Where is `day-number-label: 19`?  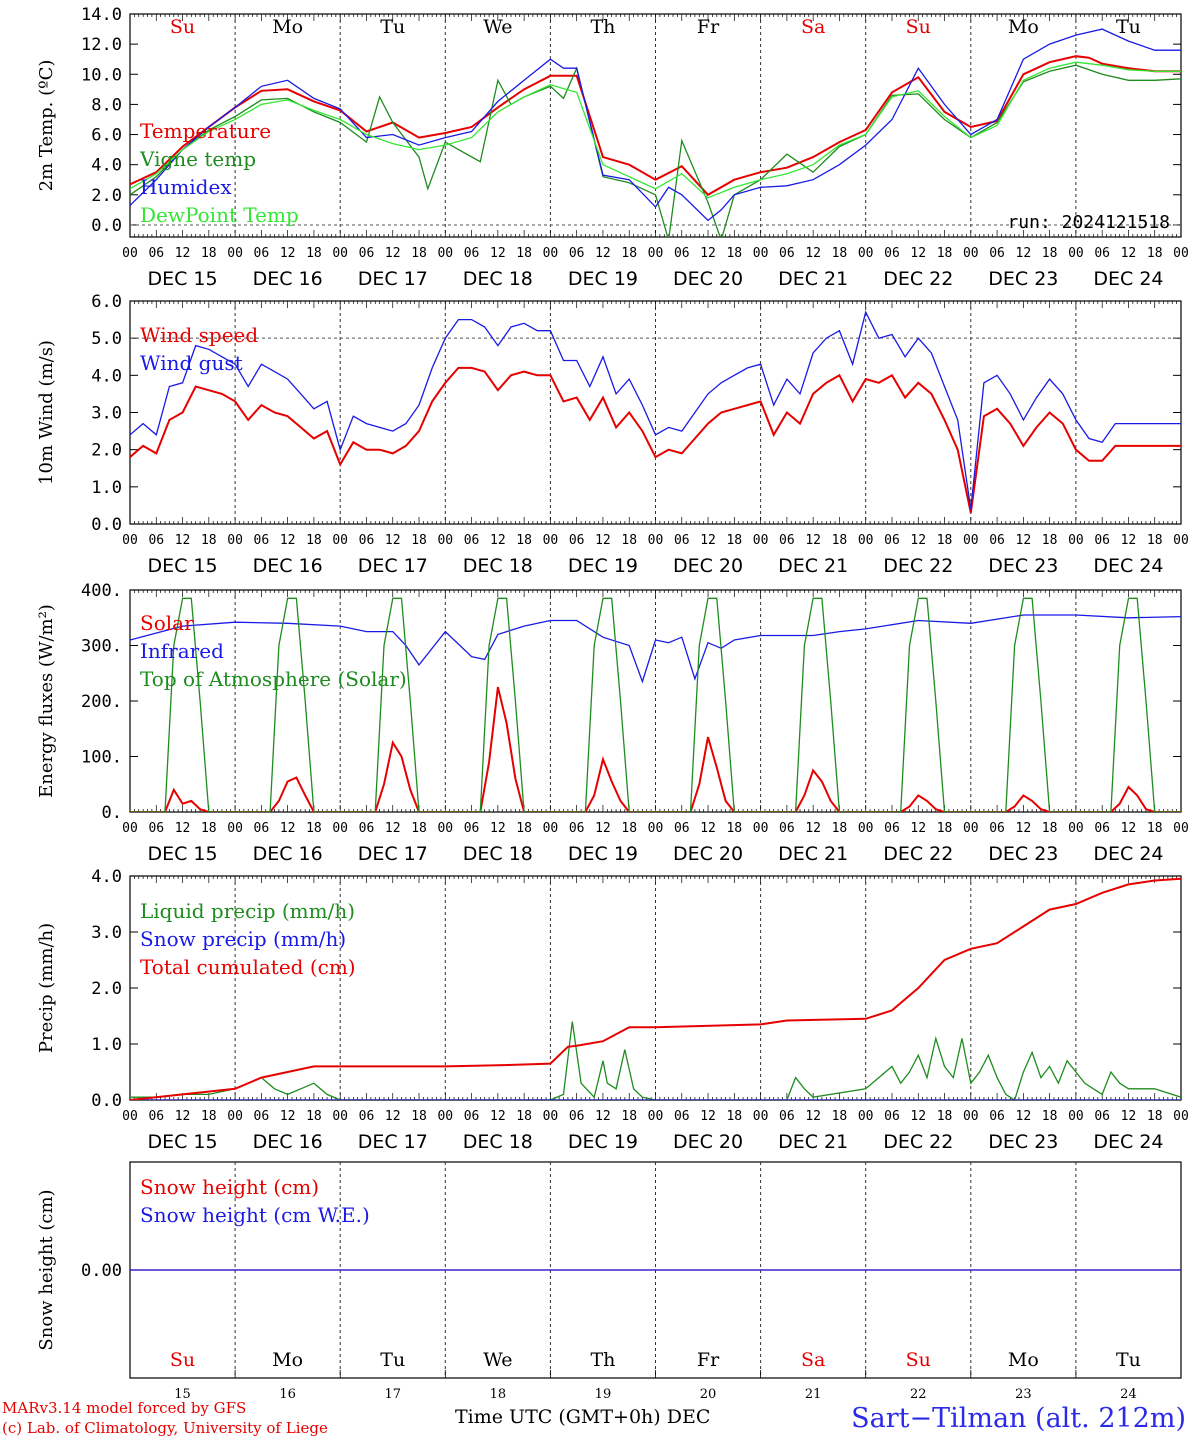 day-number-label: 19 is located at coordinates (603, 1394).